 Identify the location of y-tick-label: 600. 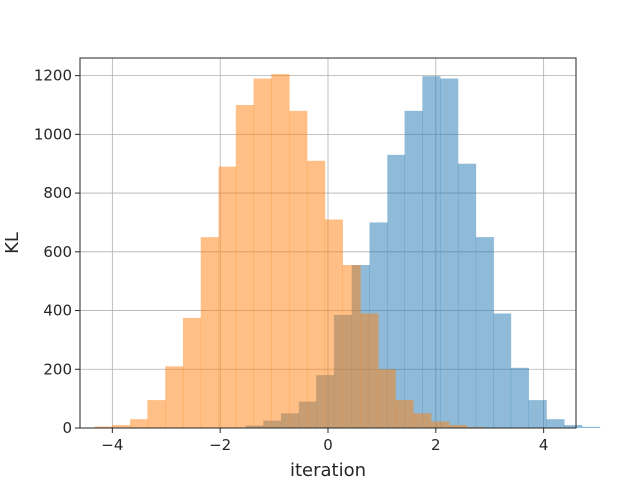
(57, 252).